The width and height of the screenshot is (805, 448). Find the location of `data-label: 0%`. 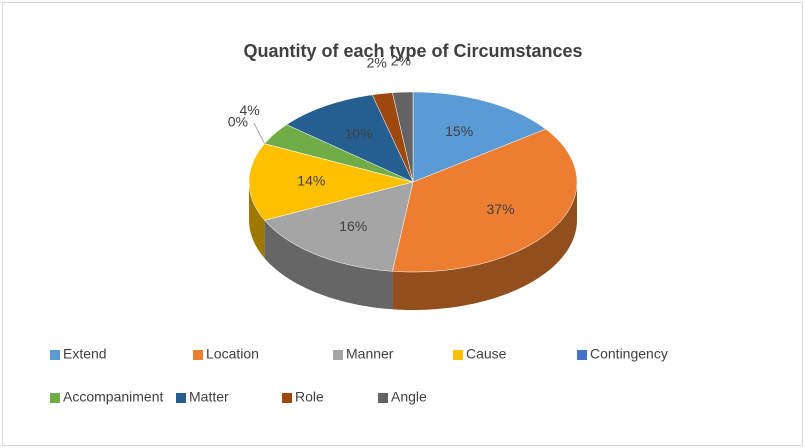

data-label: 0% is located at coordinates (238, 121).